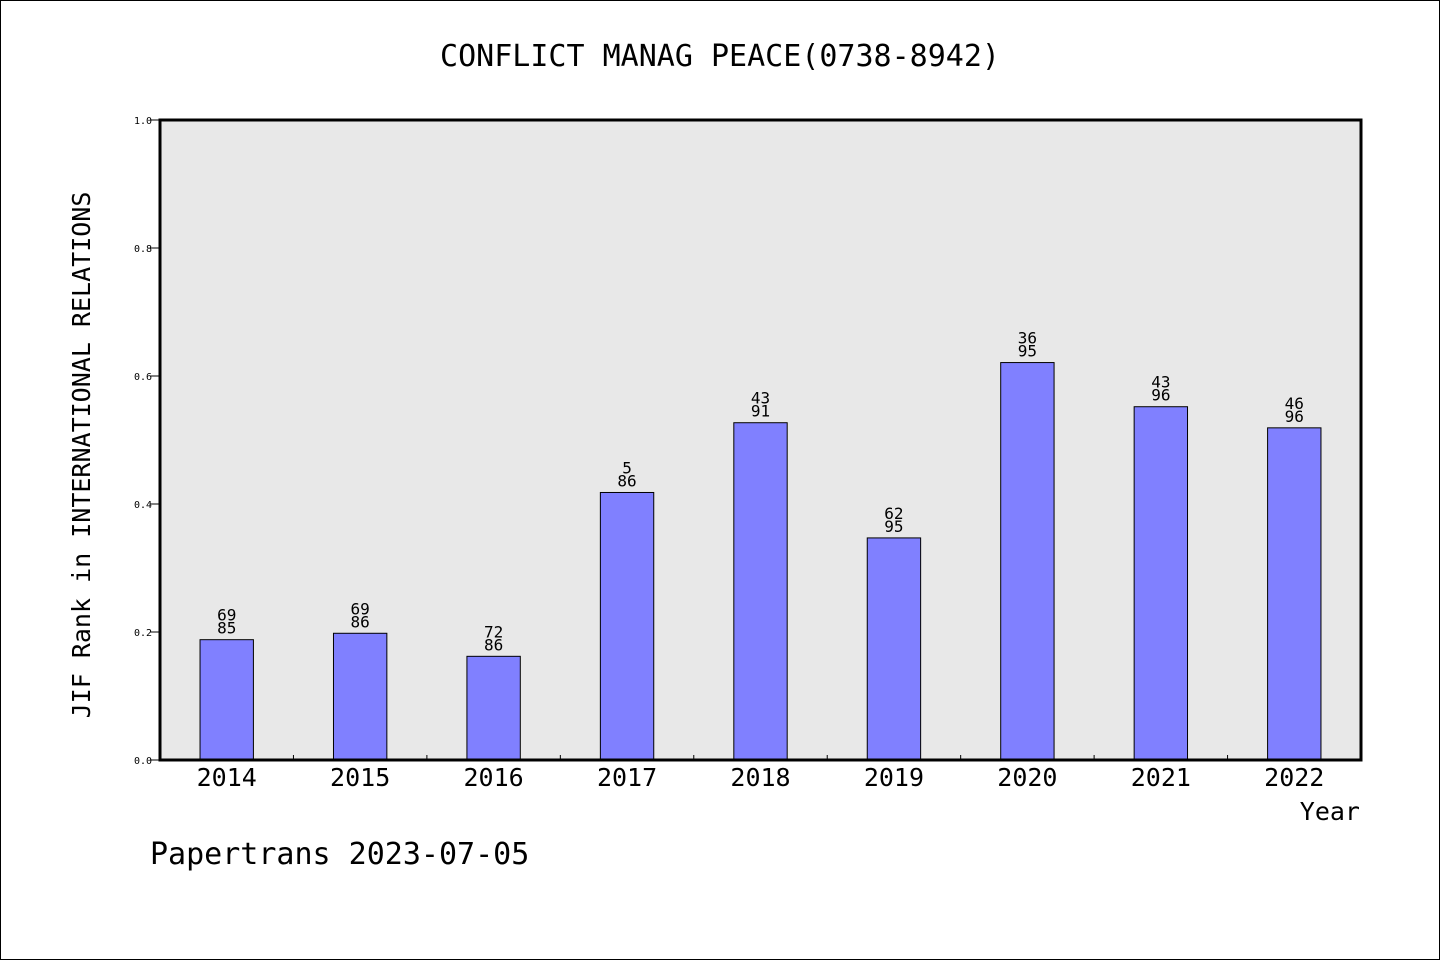 Image resolution: width=1440 pixels, height=960 pixels. What do you see at coordinates (627, 626) in the screenshot?
I see `bar-2017` at bounding box center [627, 626].